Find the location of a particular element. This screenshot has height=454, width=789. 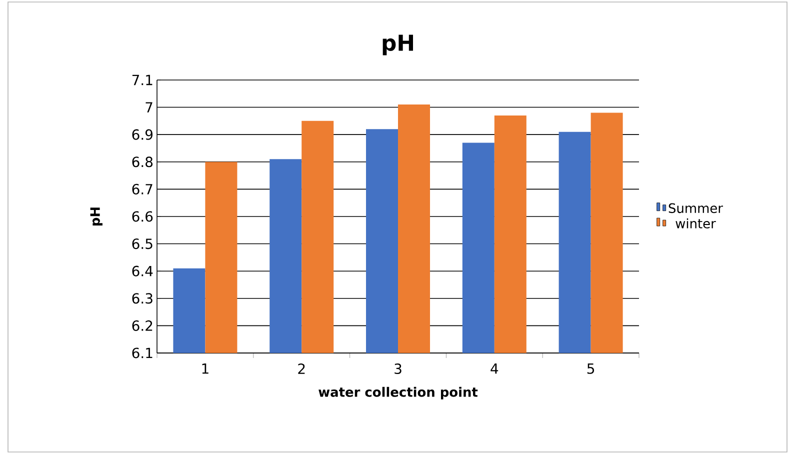

y-tick-label: 6.5 is located at coordinates (142, 244).